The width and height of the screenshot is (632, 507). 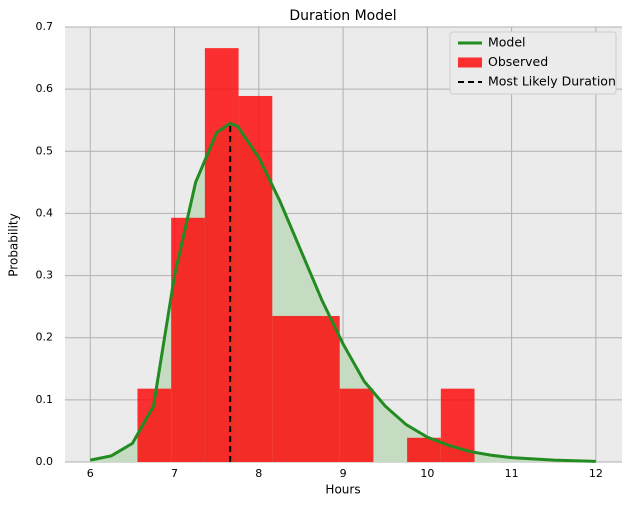 What do you see at coordinates (45, 88) in the screenshot?
I see `y-tick-label: 0.6` at bounding box center [45, 88].